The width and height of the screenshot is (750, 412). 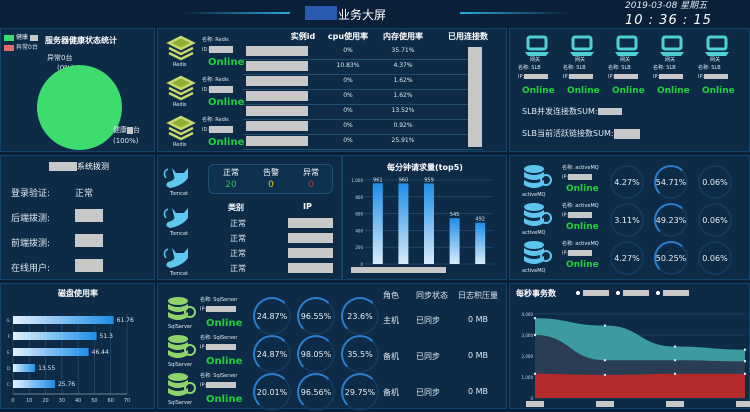 I want to click on chart-title: 磁盘使用率, so click(x=78, y=293).